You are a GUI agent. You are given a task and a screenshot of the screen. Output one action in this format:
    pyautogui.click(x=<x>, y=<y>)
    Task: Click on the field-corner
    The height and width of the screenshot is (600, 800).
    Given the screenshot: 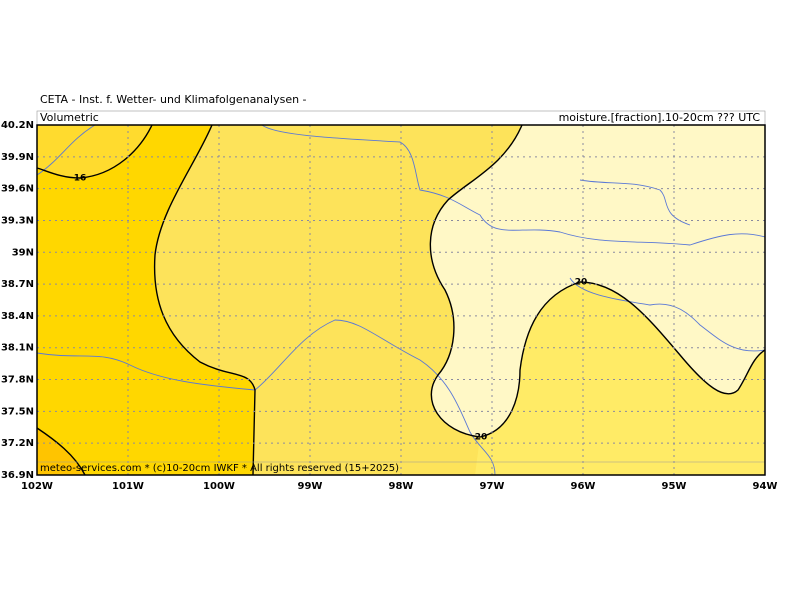 What is the action you would take?
    pyautogui.click(x=61, y=451)
    